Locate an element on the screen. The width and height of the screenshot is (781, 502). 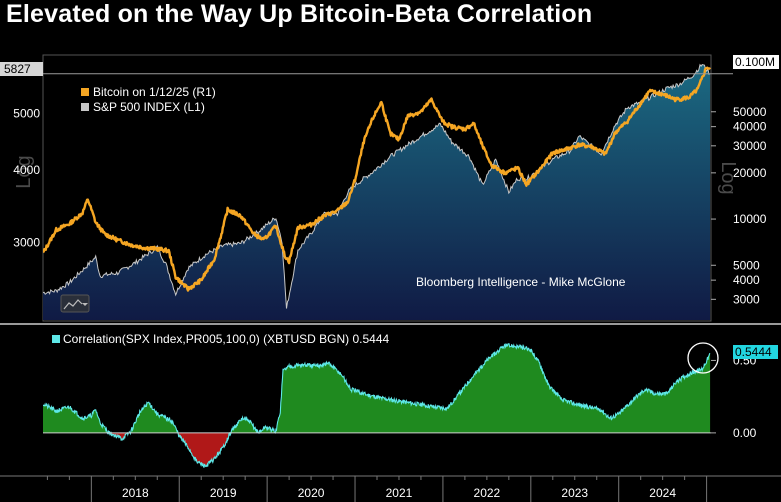
correlation-legend-swatch is located at coordinates (56, 339).